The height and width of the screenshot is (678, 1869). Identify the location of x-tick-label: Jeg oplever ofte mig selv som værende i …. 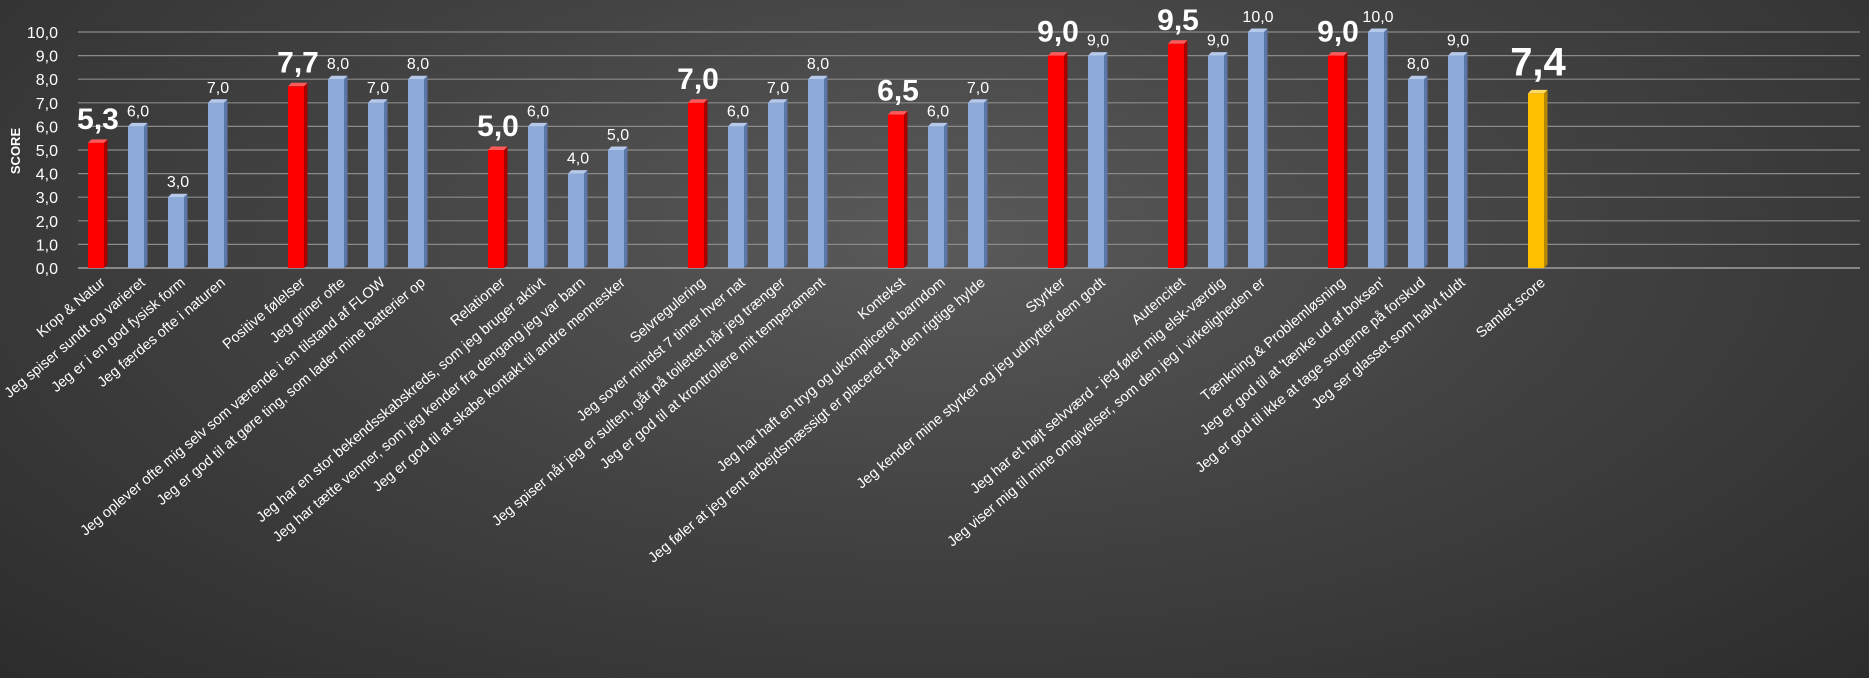
(233, 407).